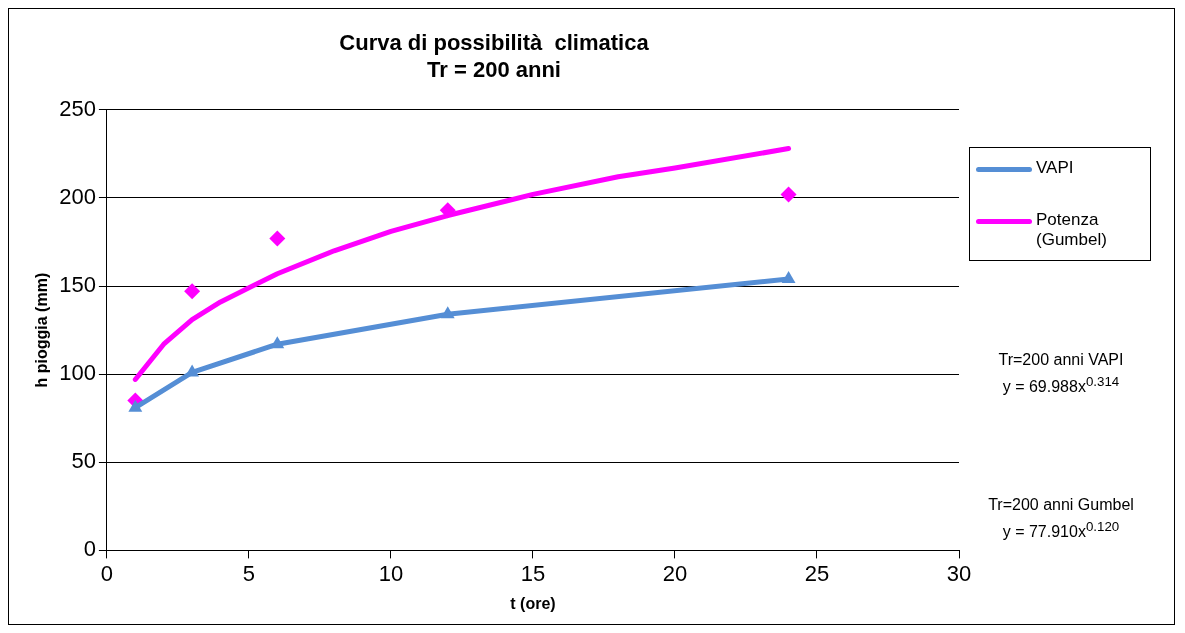 This screenshot has width=1185, height=633. Describe the element at coordinates (83, 461) in the screenshot. I see `y-tick-label: 50` at that location.